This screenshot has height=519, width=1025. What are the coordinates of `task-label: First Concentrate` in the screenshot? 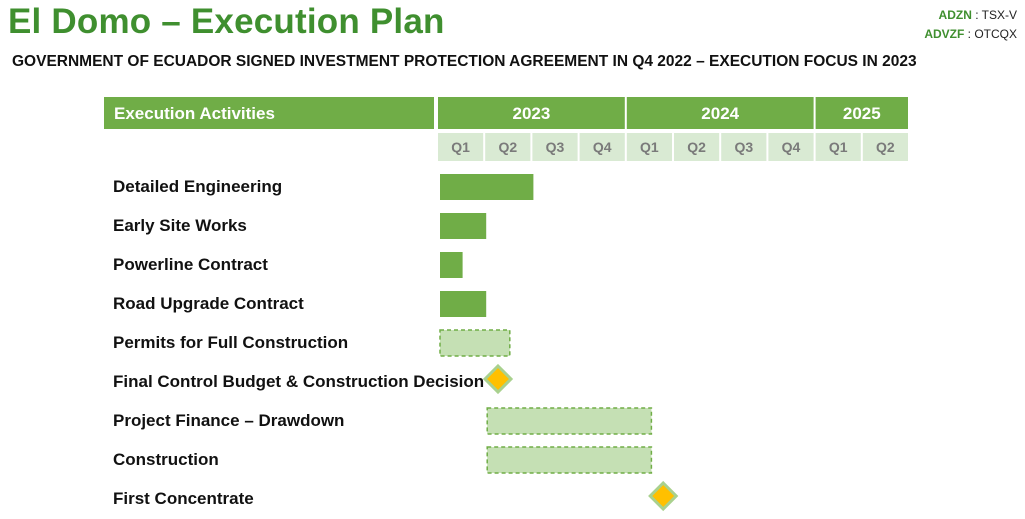 It's located at (183, 498).